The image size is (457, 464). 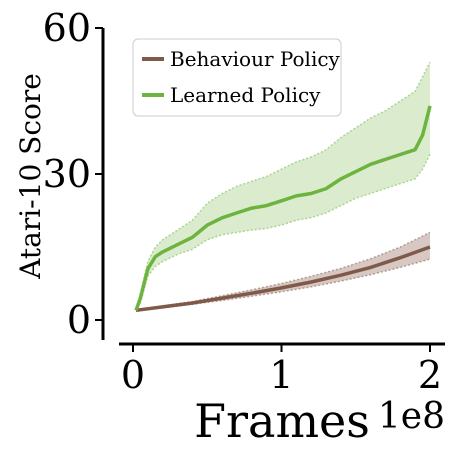 What do you see at coordinates (67, 174) in the screenshot?
I see `y-tick-label: 30` at bounding box center [67, 174].